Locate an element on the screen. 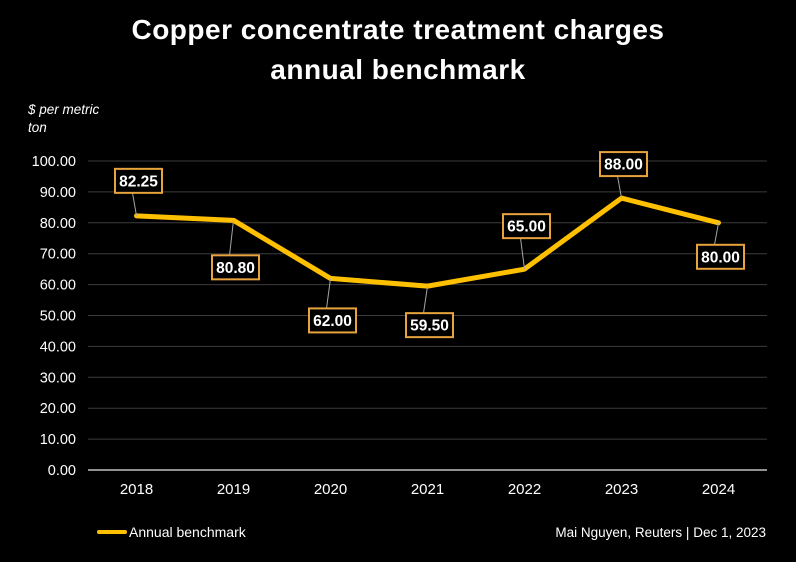 This screenshot has height=562, width=796. y-axis-unit-label: $ per metric ton is located at coordinates (64, 118).